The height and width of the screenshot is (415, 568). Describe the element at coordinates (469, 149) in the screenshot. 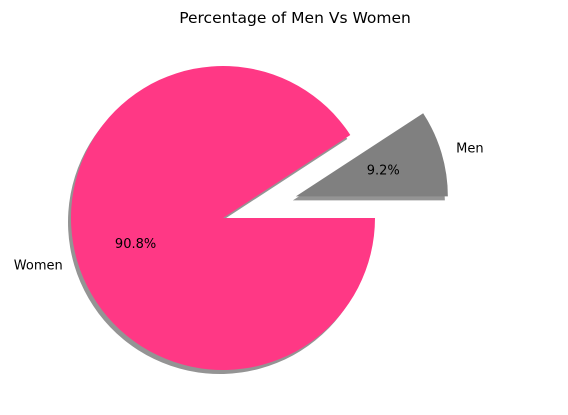

I see `slice-label-men: Men` at that location.